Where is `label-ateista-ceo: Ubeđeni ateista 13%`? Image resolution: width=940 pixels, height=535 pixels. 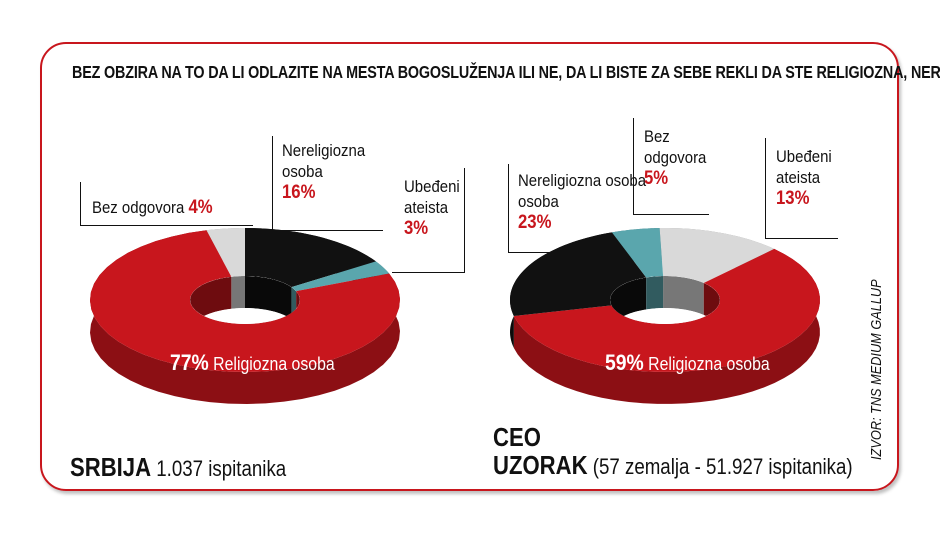 label-ateista-ceo: Ubeđeni ateista 13% is located at coordinates (804, 178).